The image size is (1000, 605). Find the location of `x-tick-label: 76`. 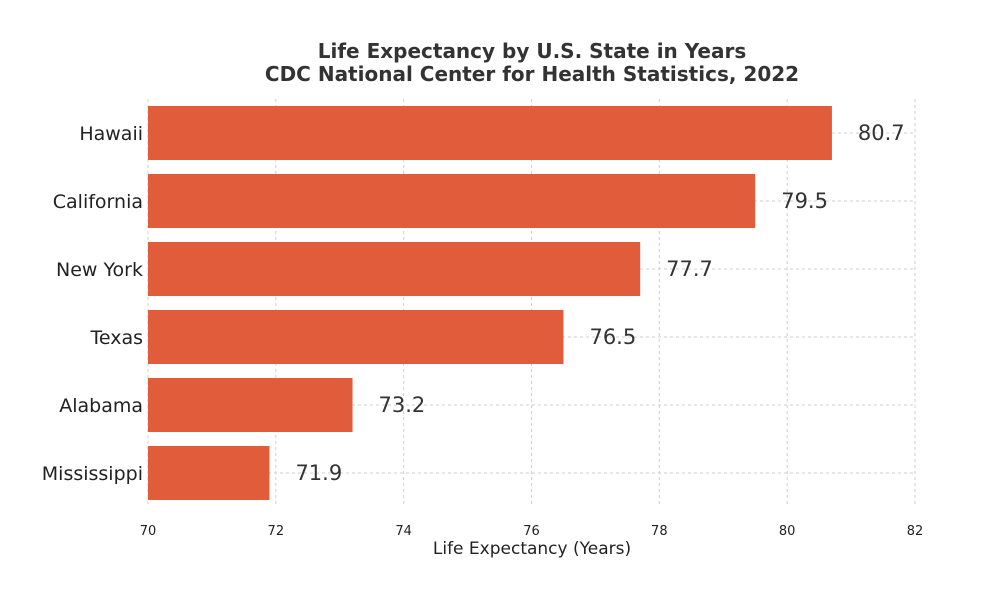

x-tick-label: 76 is located at coordinates (531, 531).